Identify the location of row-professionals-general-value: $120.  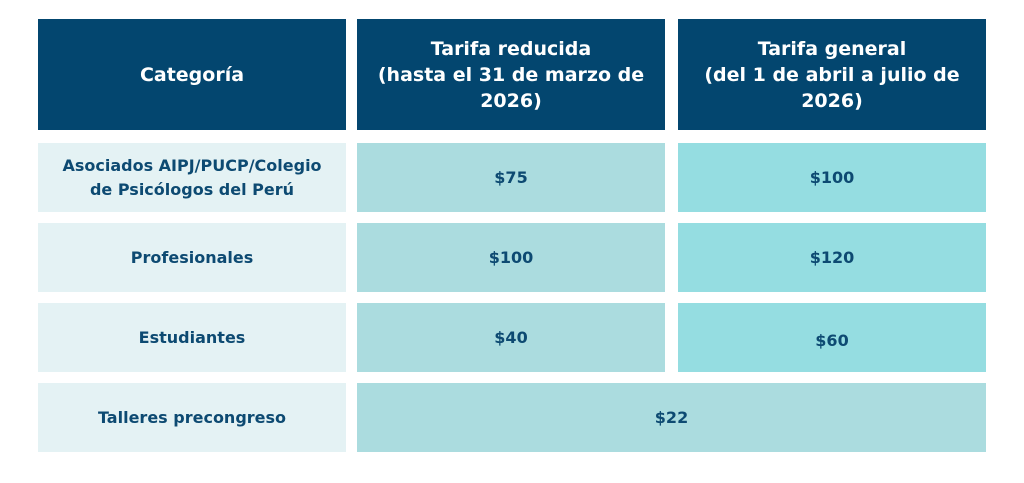
(832, 257).